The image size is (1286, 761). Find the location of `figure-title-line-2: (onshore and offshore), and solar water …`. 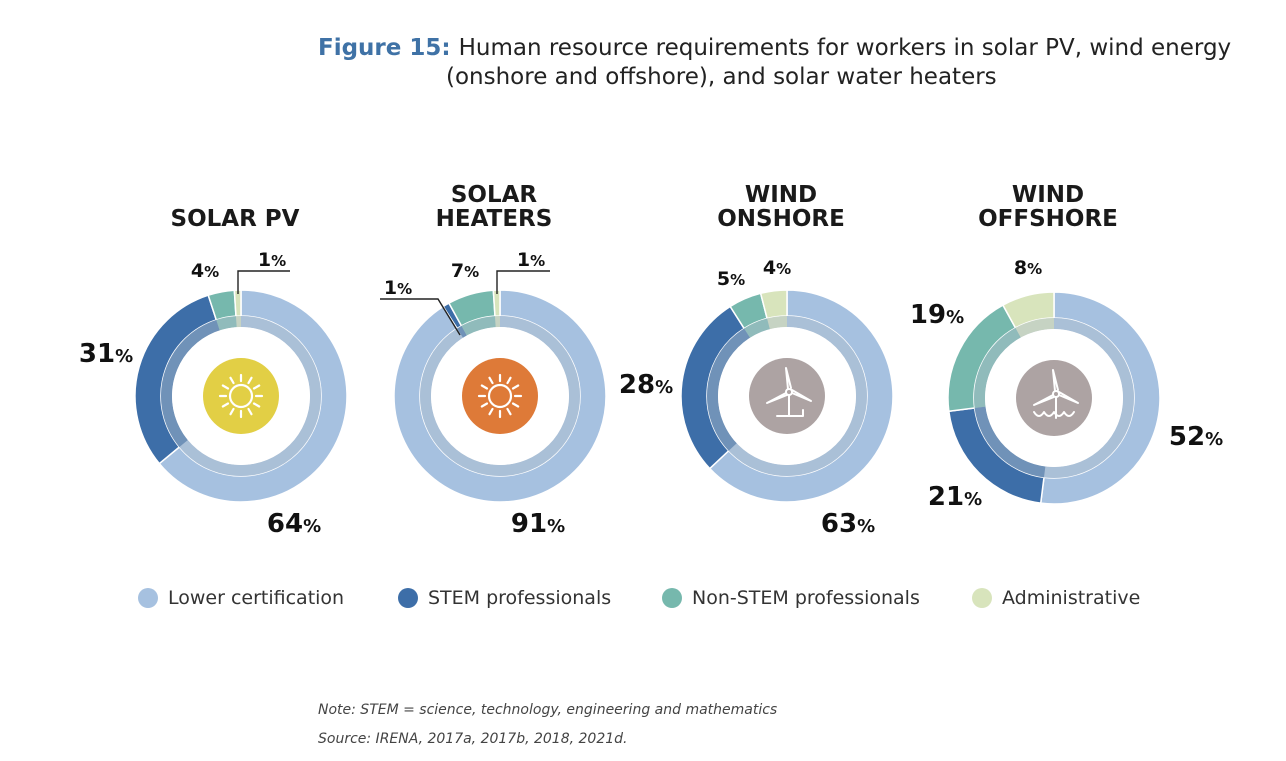

figure-title-line-2: (onshore and offshore), and solar water … is located at coordinates (721, 77).